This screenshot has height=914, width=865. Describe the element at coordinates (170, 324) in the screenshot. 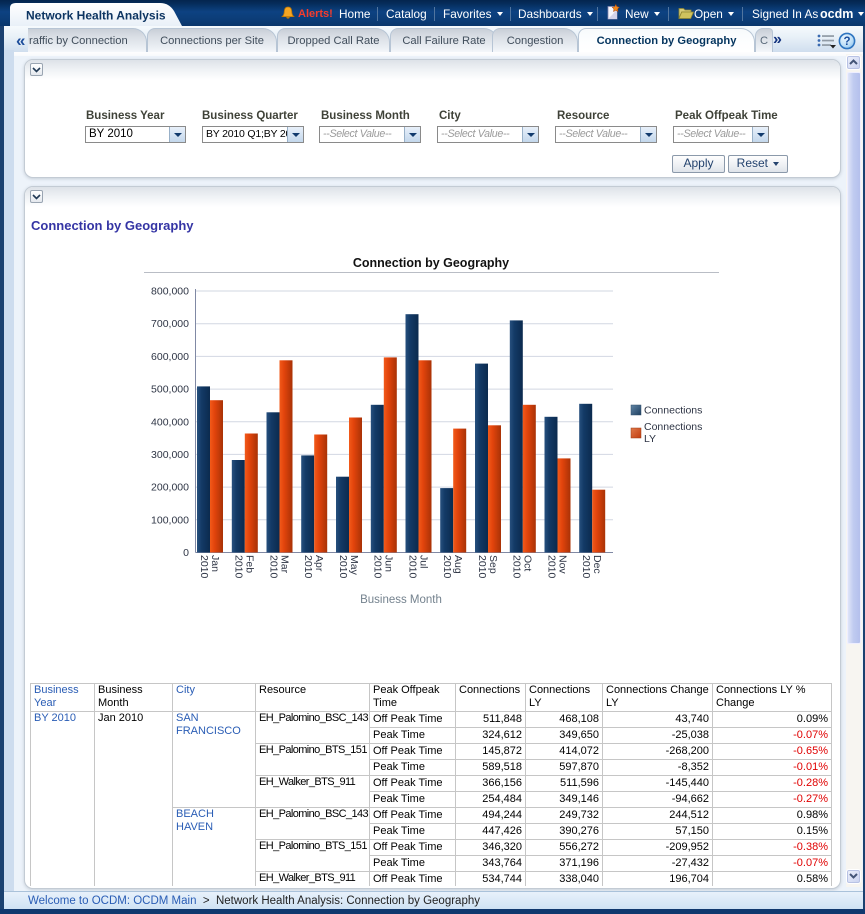

I see `svg-text: 700,000` at that location.